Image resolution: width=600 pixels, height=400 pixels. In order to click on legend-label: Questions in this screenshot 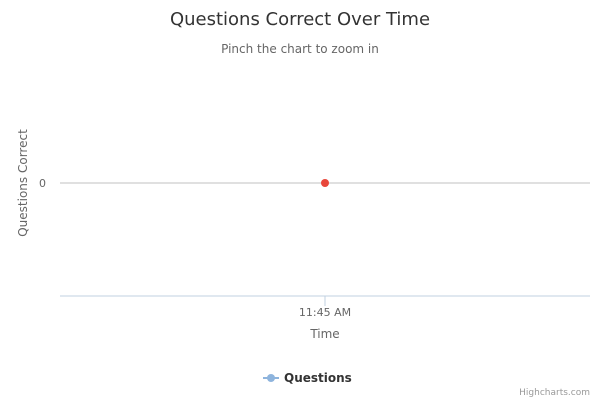, I will do `click(318, 378)`.